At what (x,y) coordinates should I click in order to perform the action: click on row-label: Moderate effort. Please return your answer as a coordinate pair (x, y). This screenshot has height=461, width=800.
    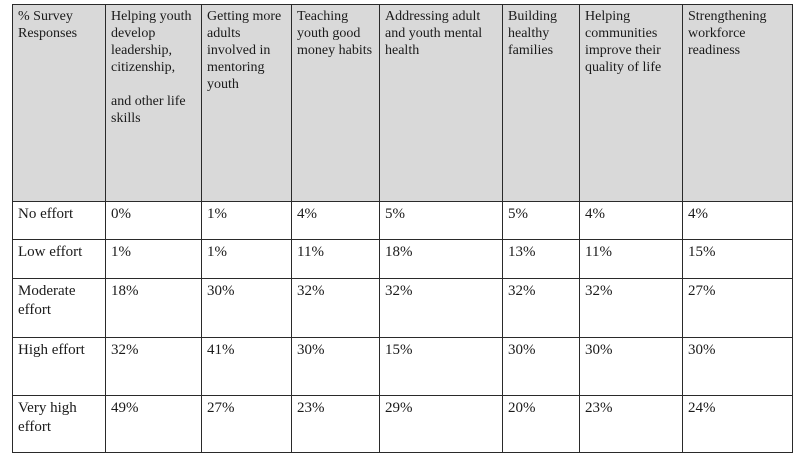
    Looking at the image, I should click on (59, 308).